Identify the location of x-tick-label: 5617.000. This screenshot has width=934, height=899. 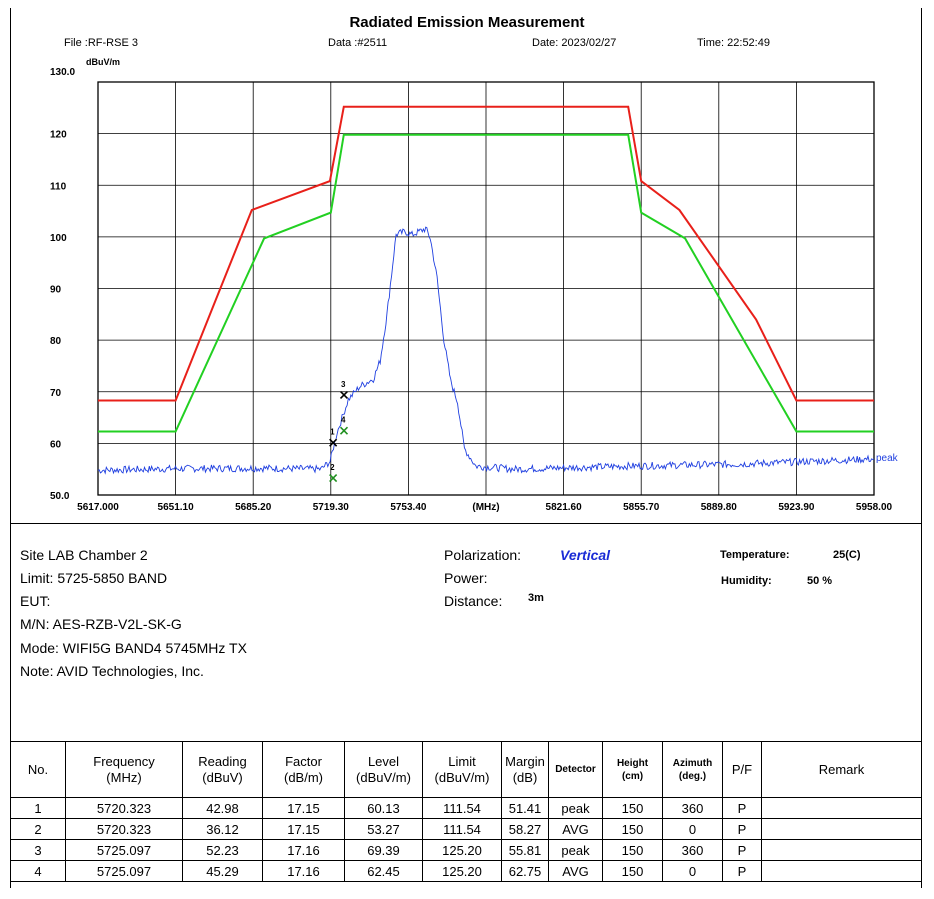
(98, 507).